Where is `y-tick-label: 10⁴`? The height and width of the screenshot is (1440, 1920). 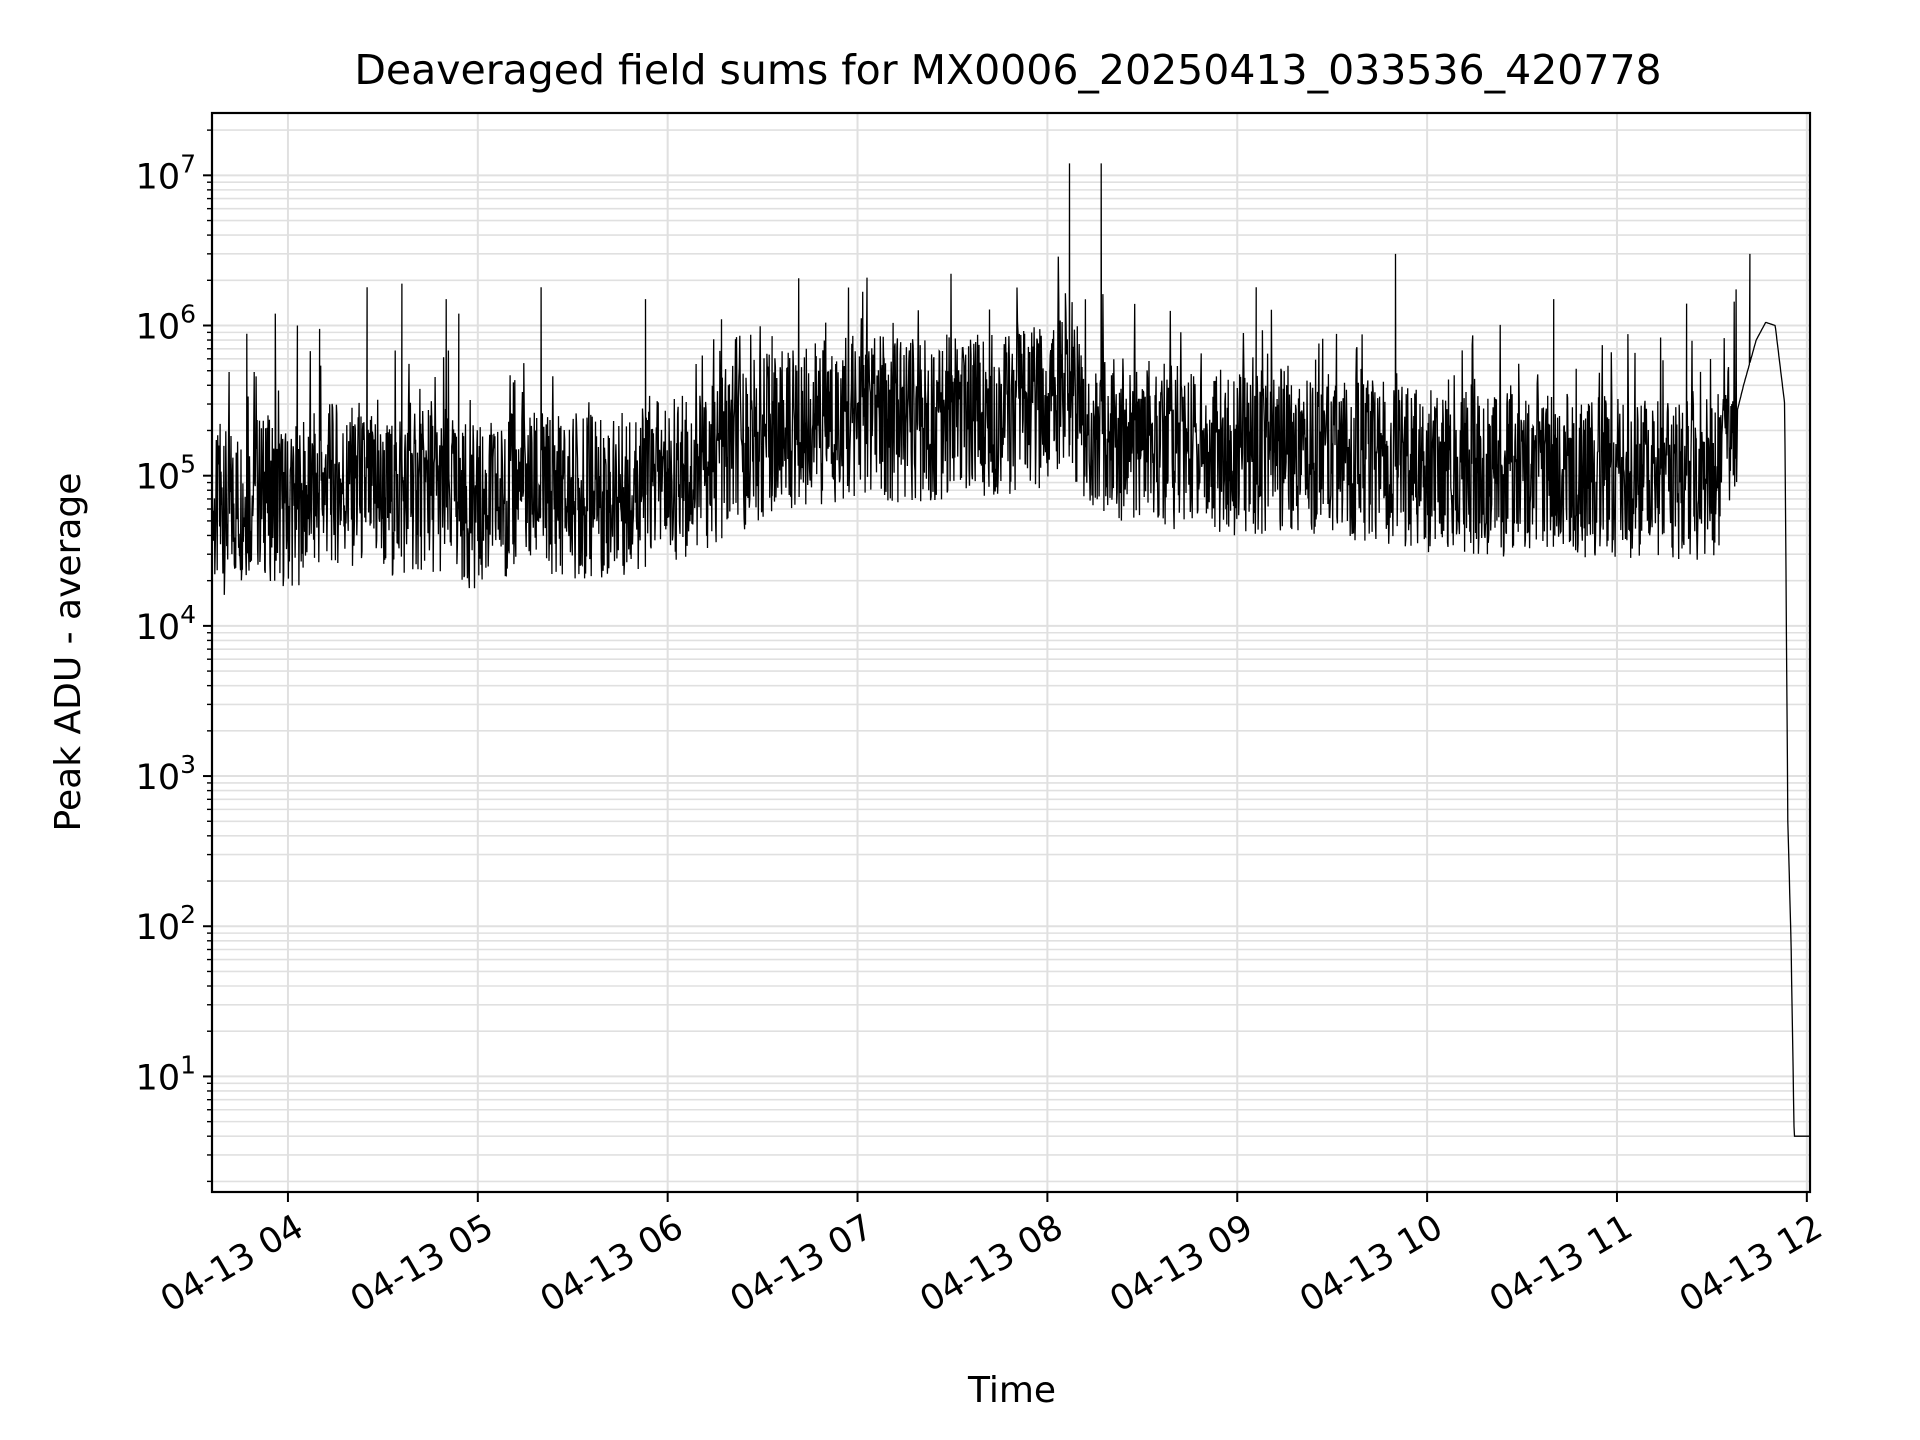
y-tick-label: 10⁴ is located at coordinates (166, 624).